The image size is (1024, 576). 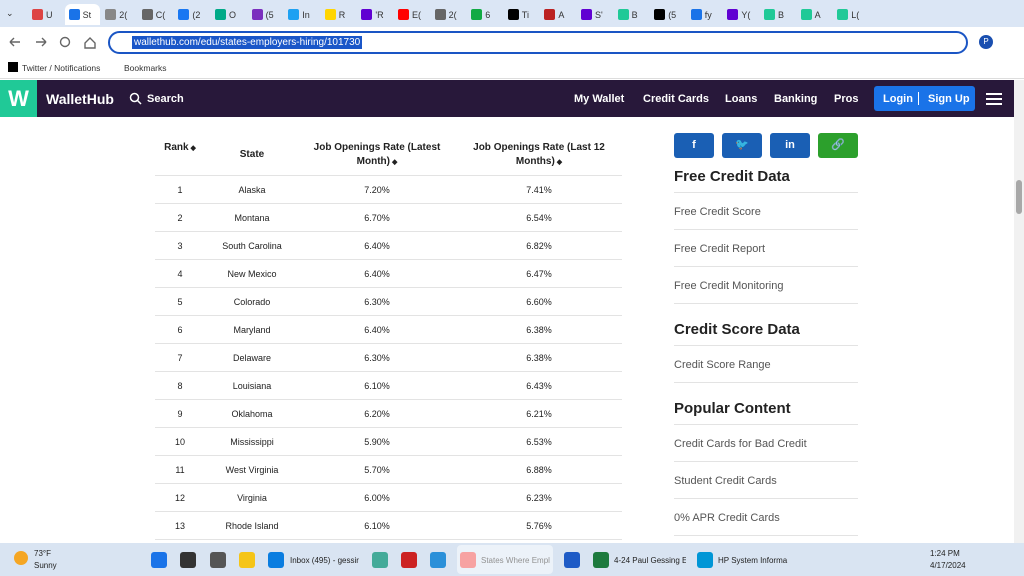 I want to click on table-cell: Montana, so click(x=252, y=218).